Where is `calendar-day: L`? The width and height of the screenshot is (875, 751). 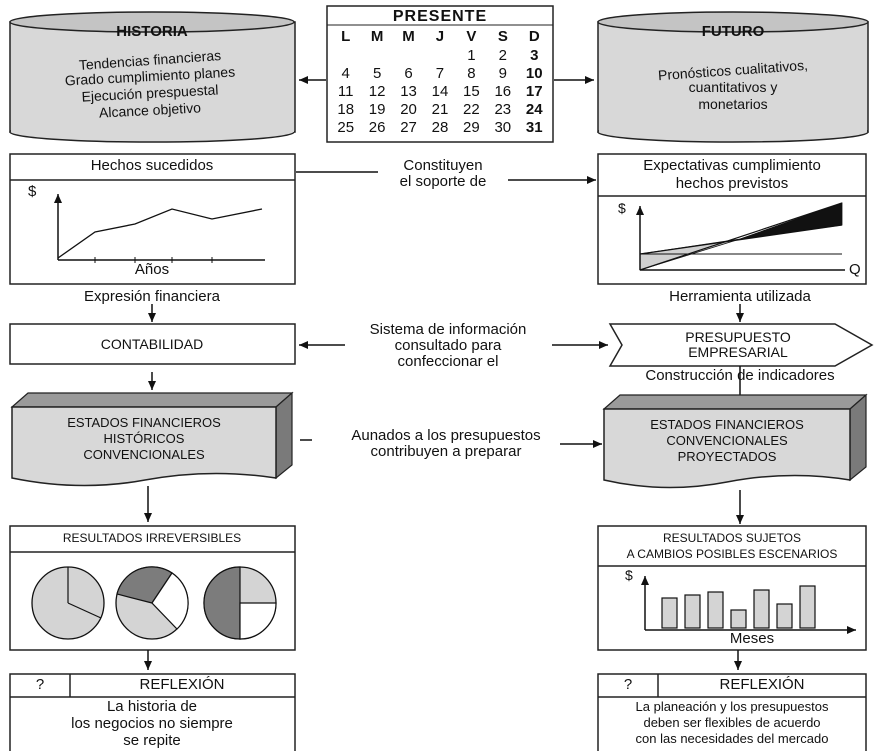
calendar-day: L is located at coordinates (346, 36).